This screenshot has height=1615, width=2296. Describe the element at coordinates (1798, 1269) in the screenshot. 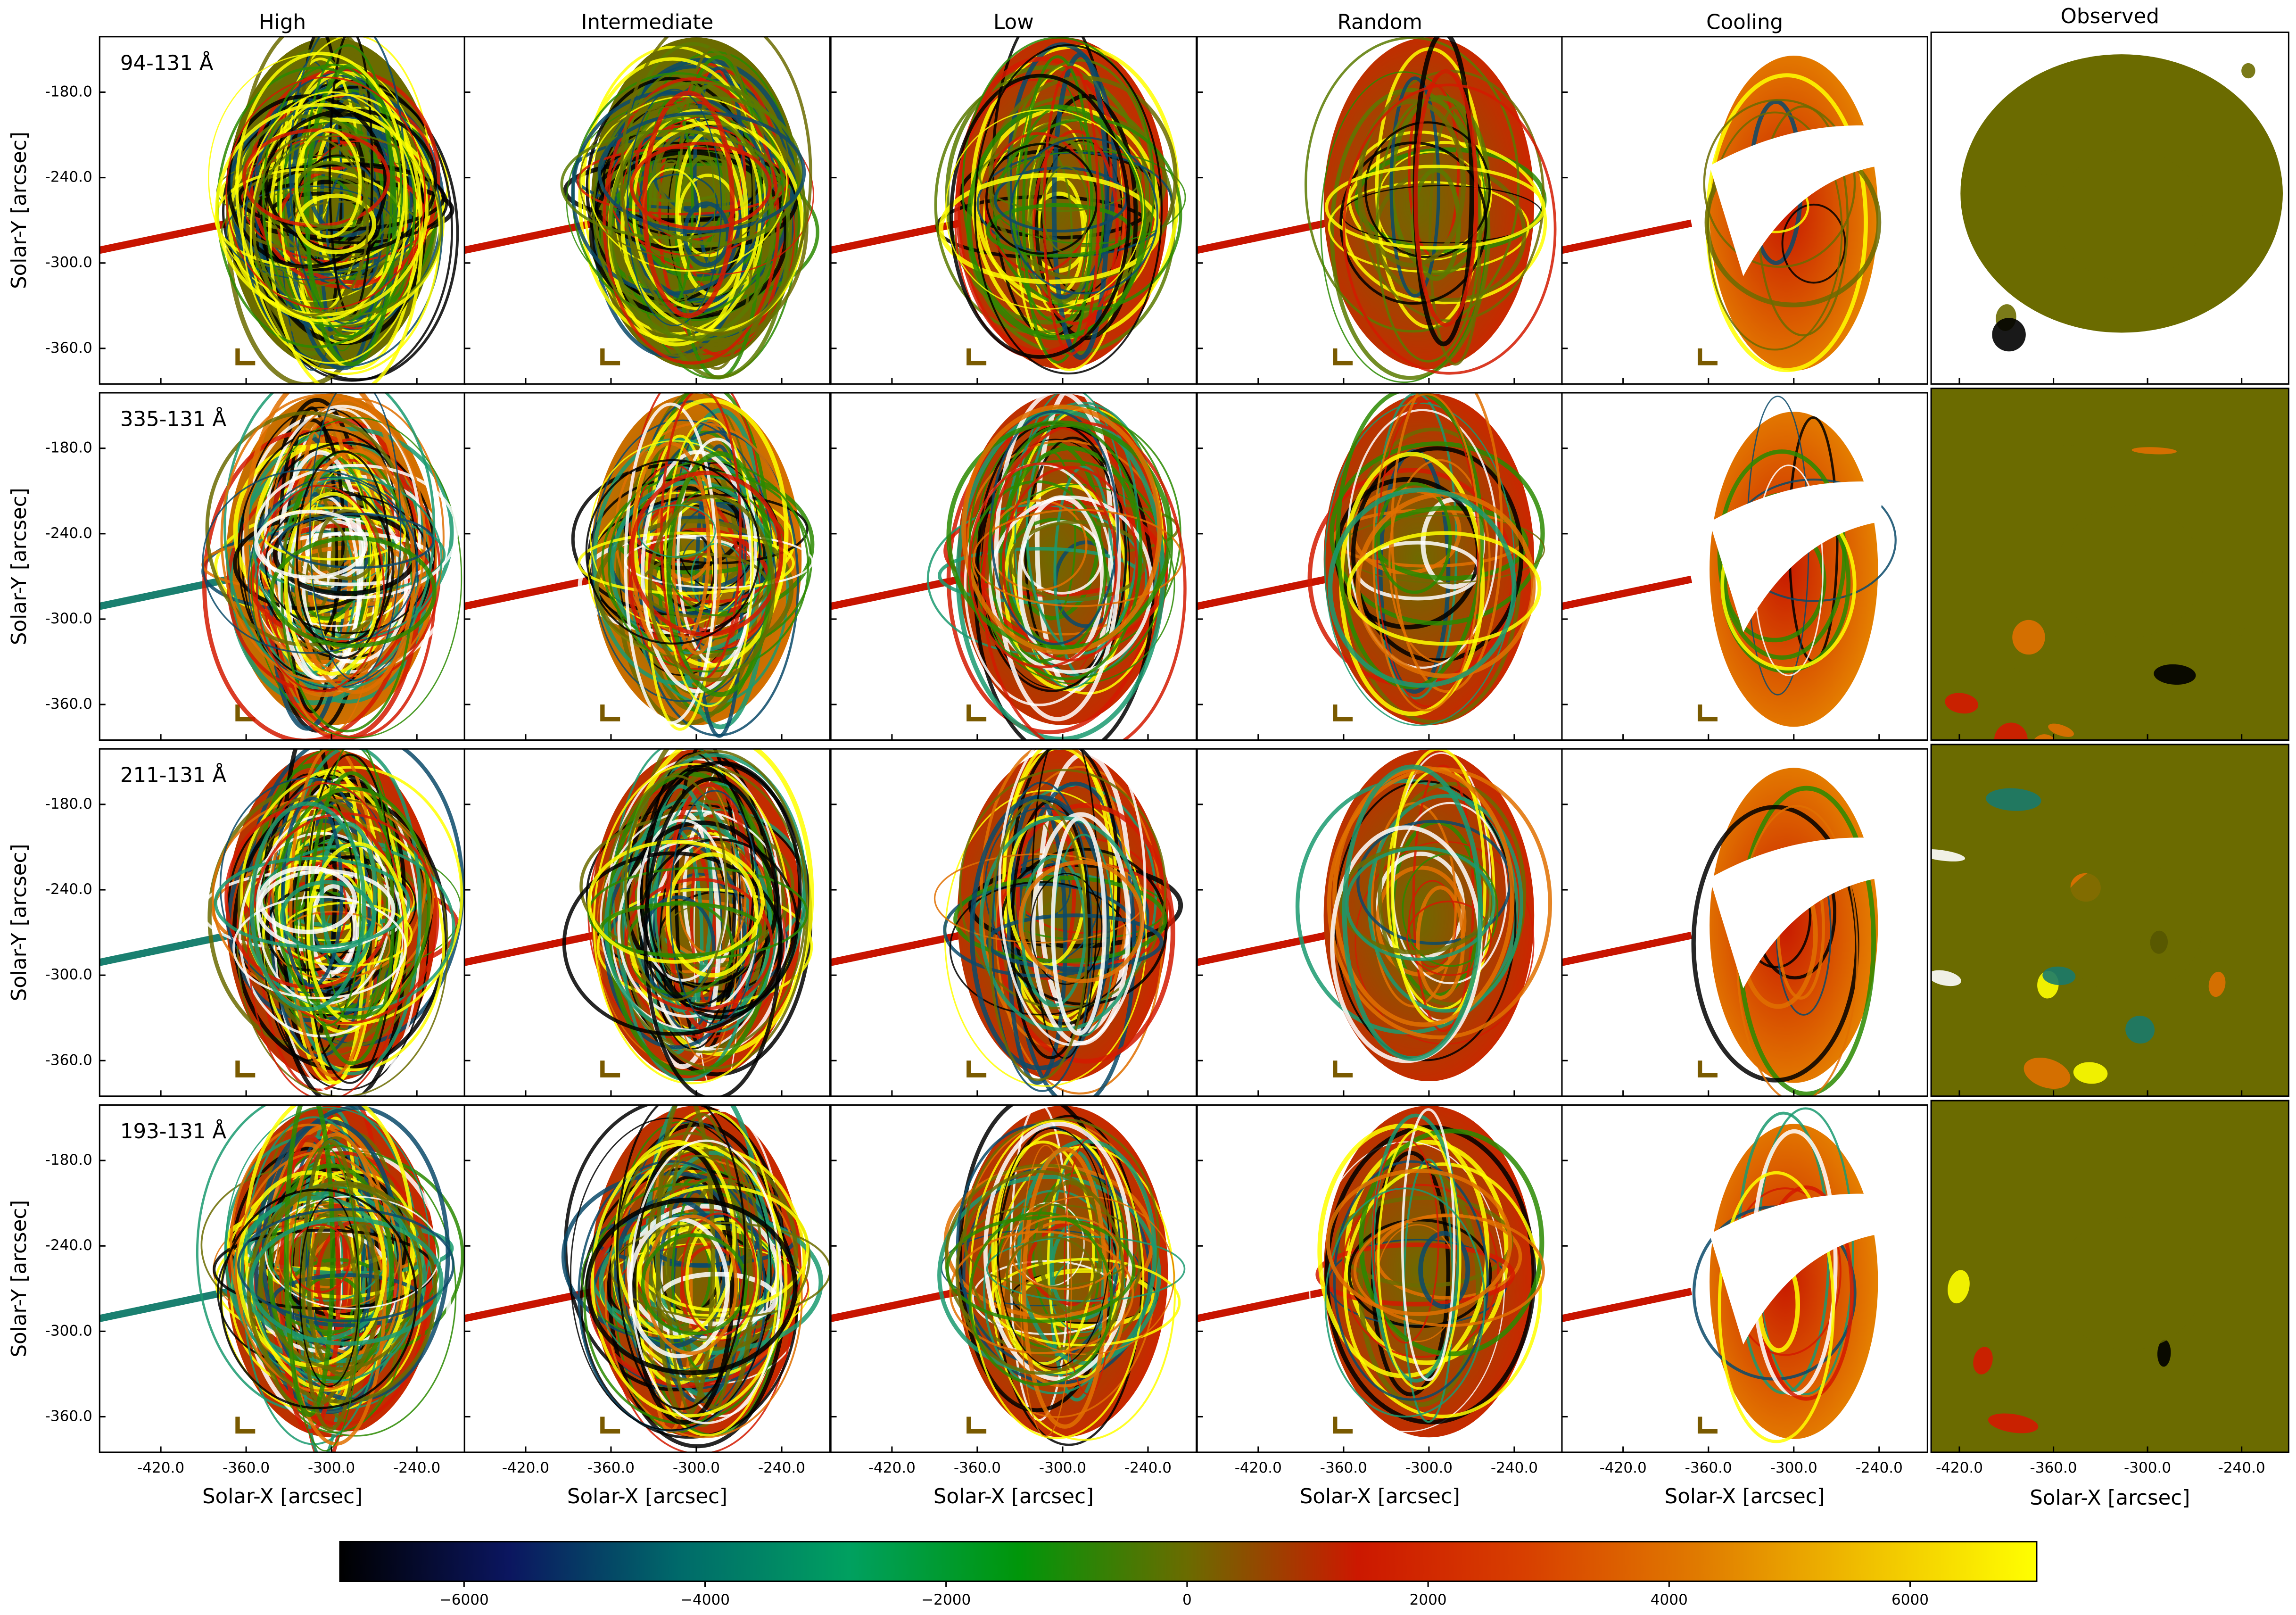

I see `white-gap` at that location.